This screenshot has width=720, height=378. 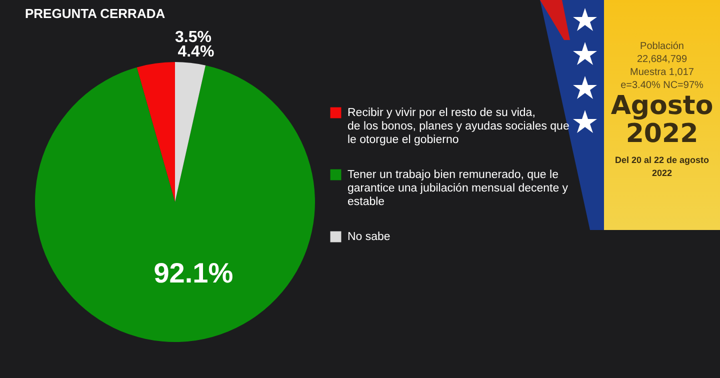 What do you see at coordinates (662, 167) in the screenshot?
I see `text: Del 20 al 22 de agosto 2022` at bounding box center [662, 167].